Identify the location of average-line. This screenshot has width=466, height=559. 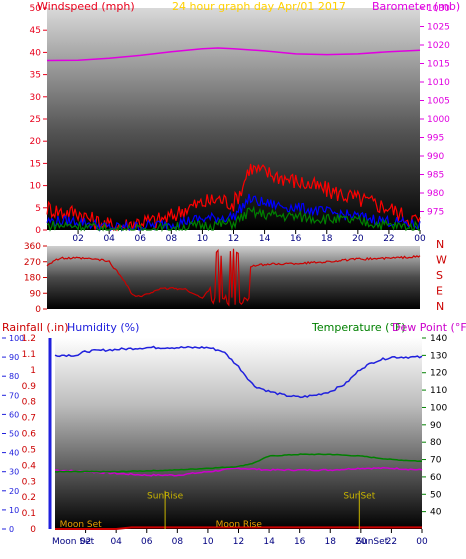
(233, 213).